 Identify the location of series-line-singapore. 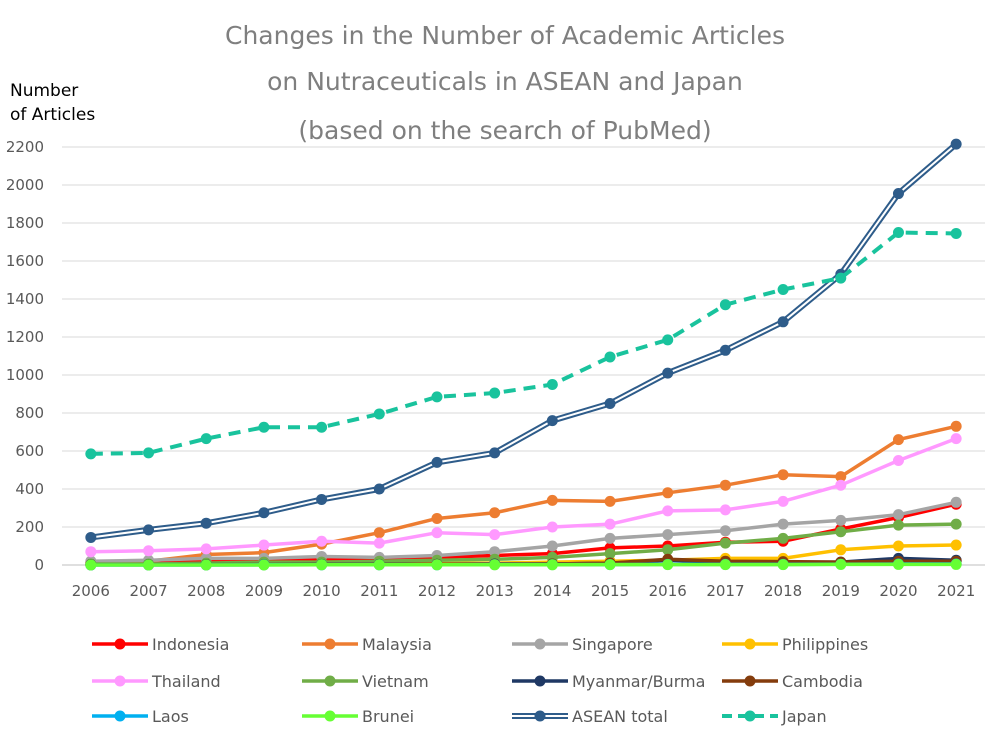
(523, 531).